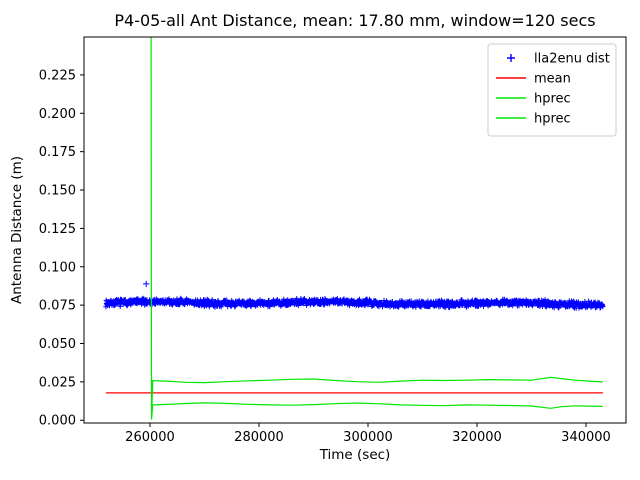 Image resolution: width=640 pixels, height=480 pixels. Describe the element at coordinates (355, 455) in the screenshot. I see `x-axis-label: Time (sec)` at that location.